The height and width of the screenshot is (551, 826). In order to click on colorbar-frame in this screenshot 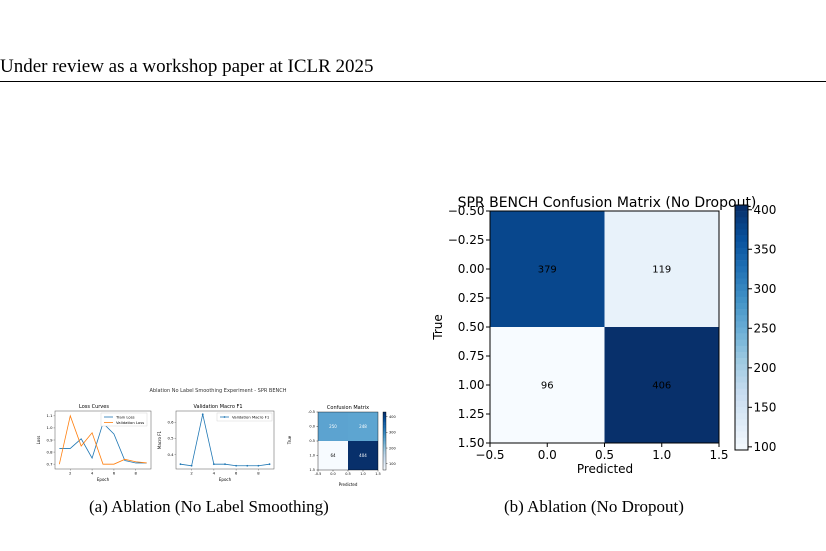, I will do `click(741, 327)`.